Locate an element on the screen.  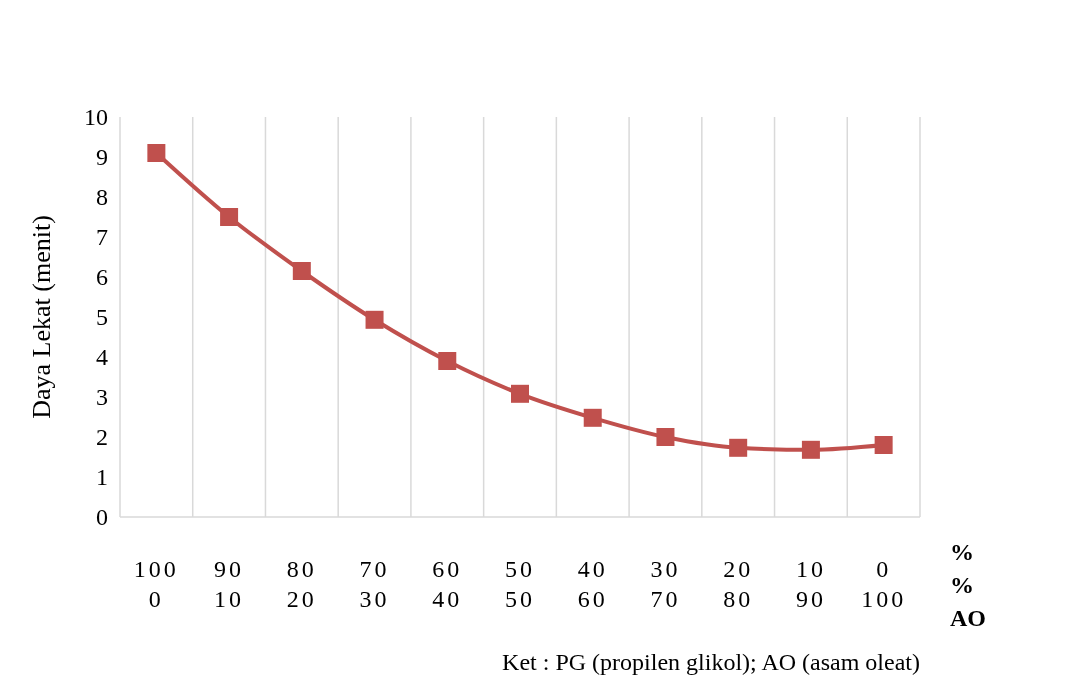
y-tick-label: 5 is located at coordinates (102, 317).